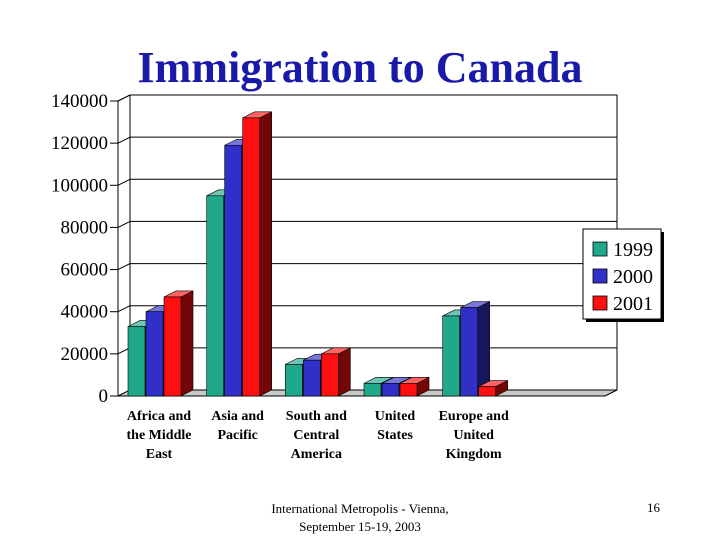 The width and height of the screenshot is (720, 540). I want to click on y-tick-label: 60000, so click(85, 270).